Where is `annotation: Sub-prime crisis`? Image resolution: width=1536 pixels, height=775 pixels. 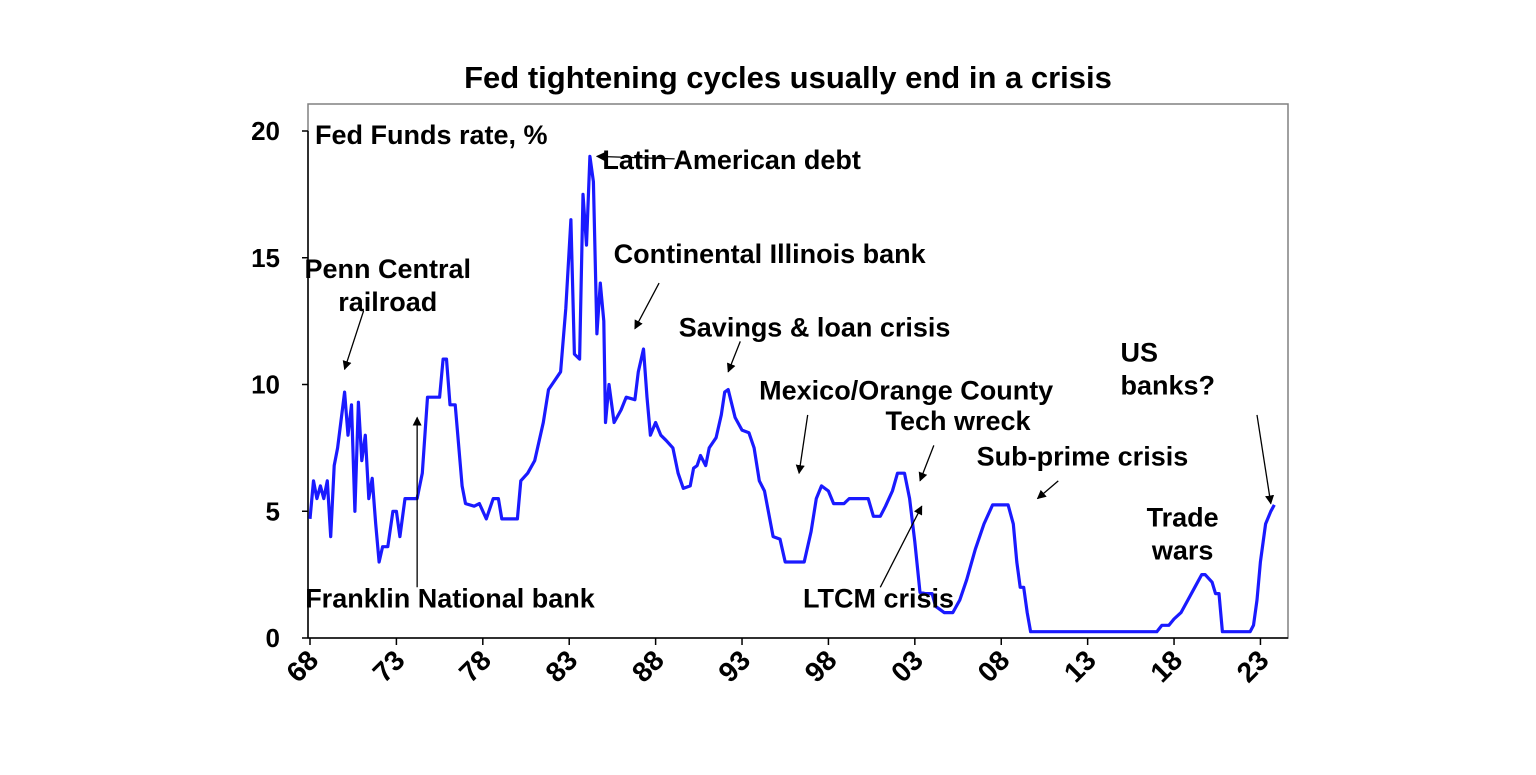 annotation: Sub-prime crisis is located at coordinates (1083, 471).